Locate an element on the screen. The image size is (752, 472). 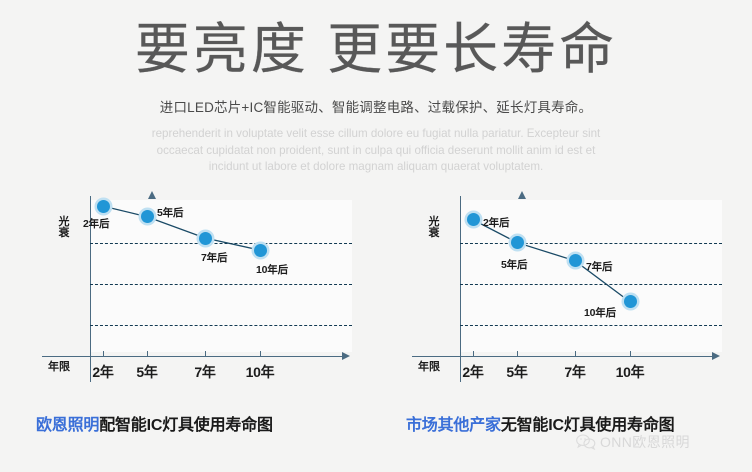
watermark: ONN欧恩照明 is located at coordinates (633, 442).